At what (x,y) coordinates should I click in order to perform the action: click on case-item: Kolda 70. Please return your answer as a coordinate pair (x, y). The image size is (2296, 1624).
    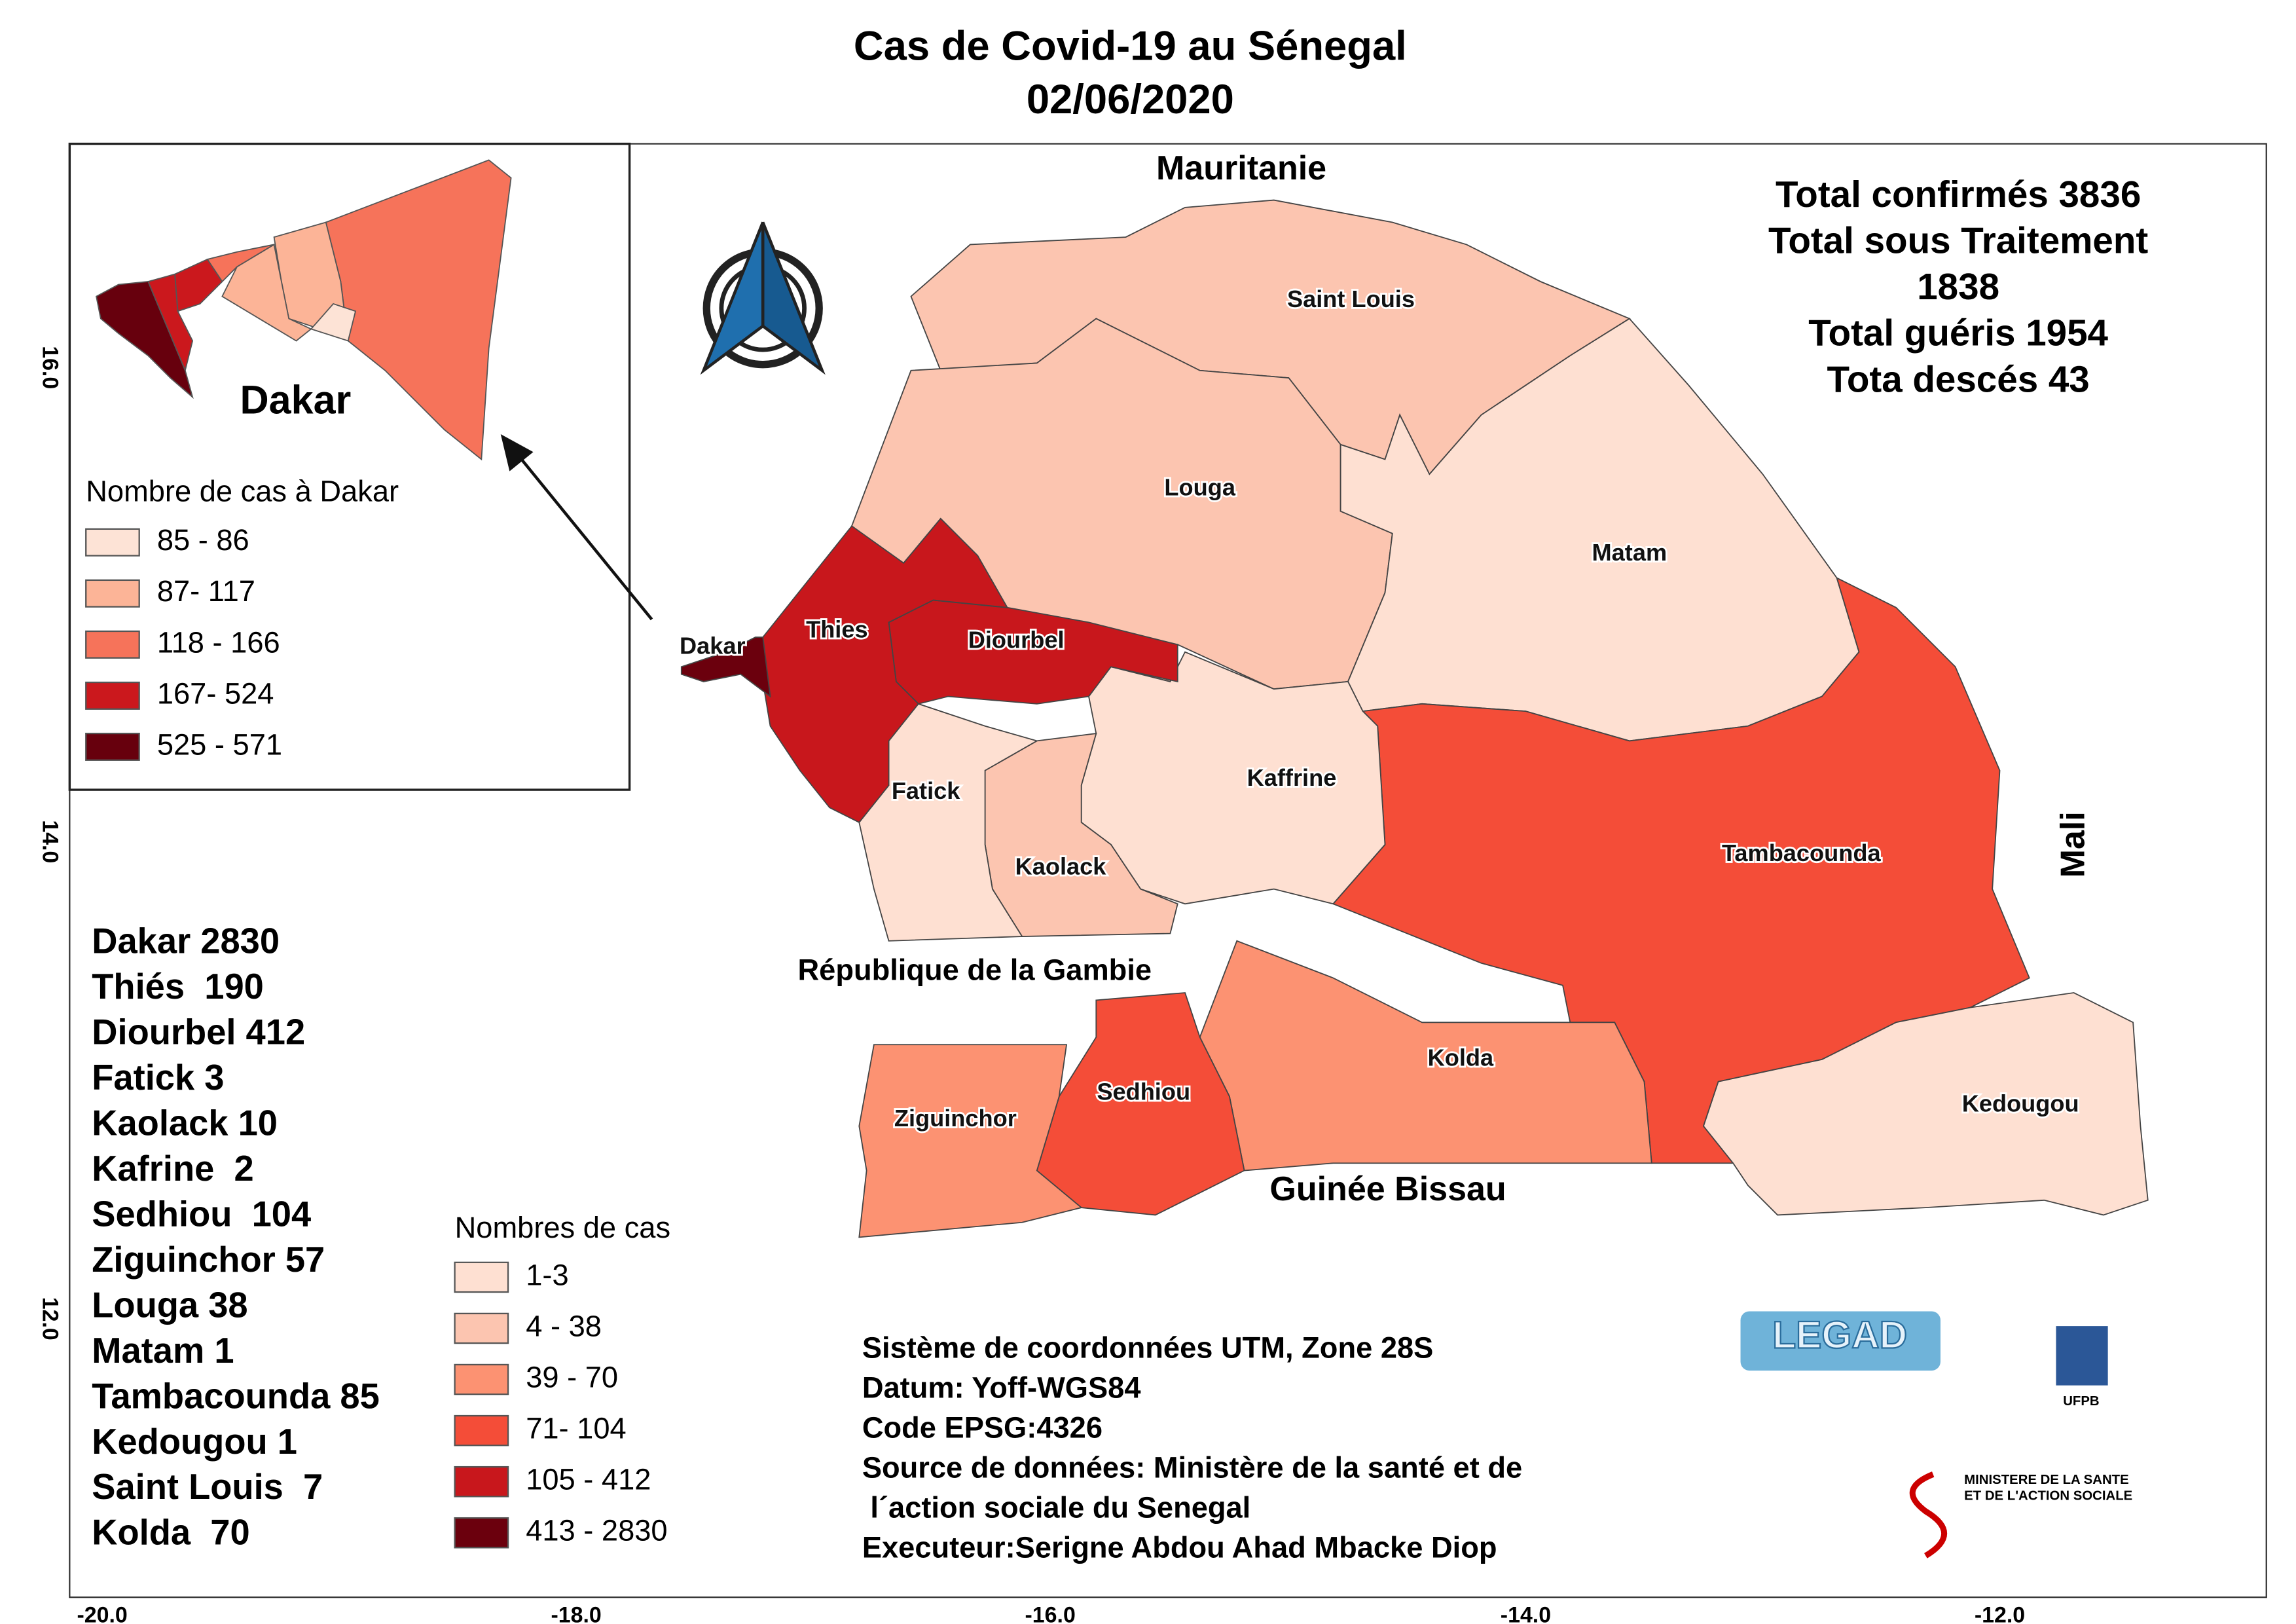
    Looking at the image, I should click on (170, 1533).